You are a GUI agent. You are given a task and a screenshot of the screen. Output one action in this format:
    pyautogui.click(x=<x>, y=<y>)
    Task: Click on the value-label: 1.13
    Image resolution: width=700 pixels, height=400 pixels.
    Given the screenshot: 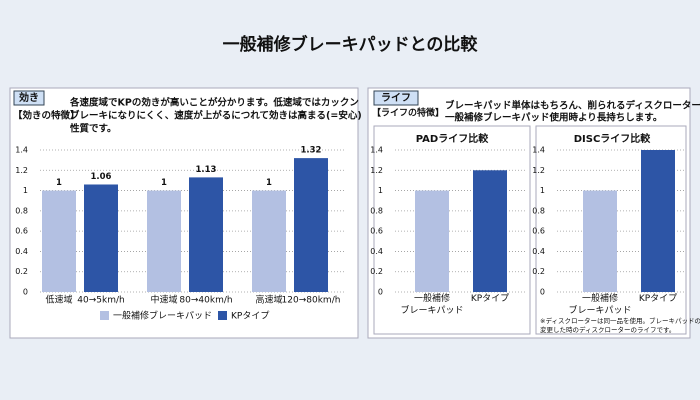 What is the action you would take?
    pyautogui.click(x=206, y=170)
    